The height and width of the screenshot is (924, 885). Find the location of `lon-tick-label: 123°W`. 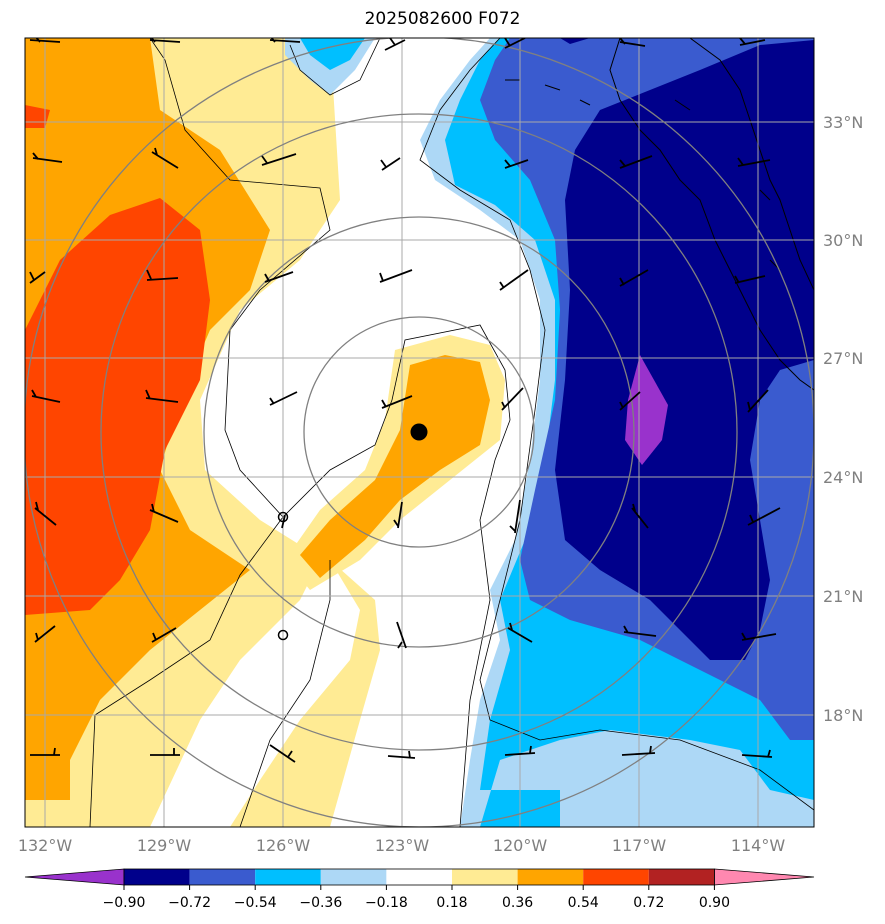

lon-tick-label: 123°W is located at coordinates (402, 845).